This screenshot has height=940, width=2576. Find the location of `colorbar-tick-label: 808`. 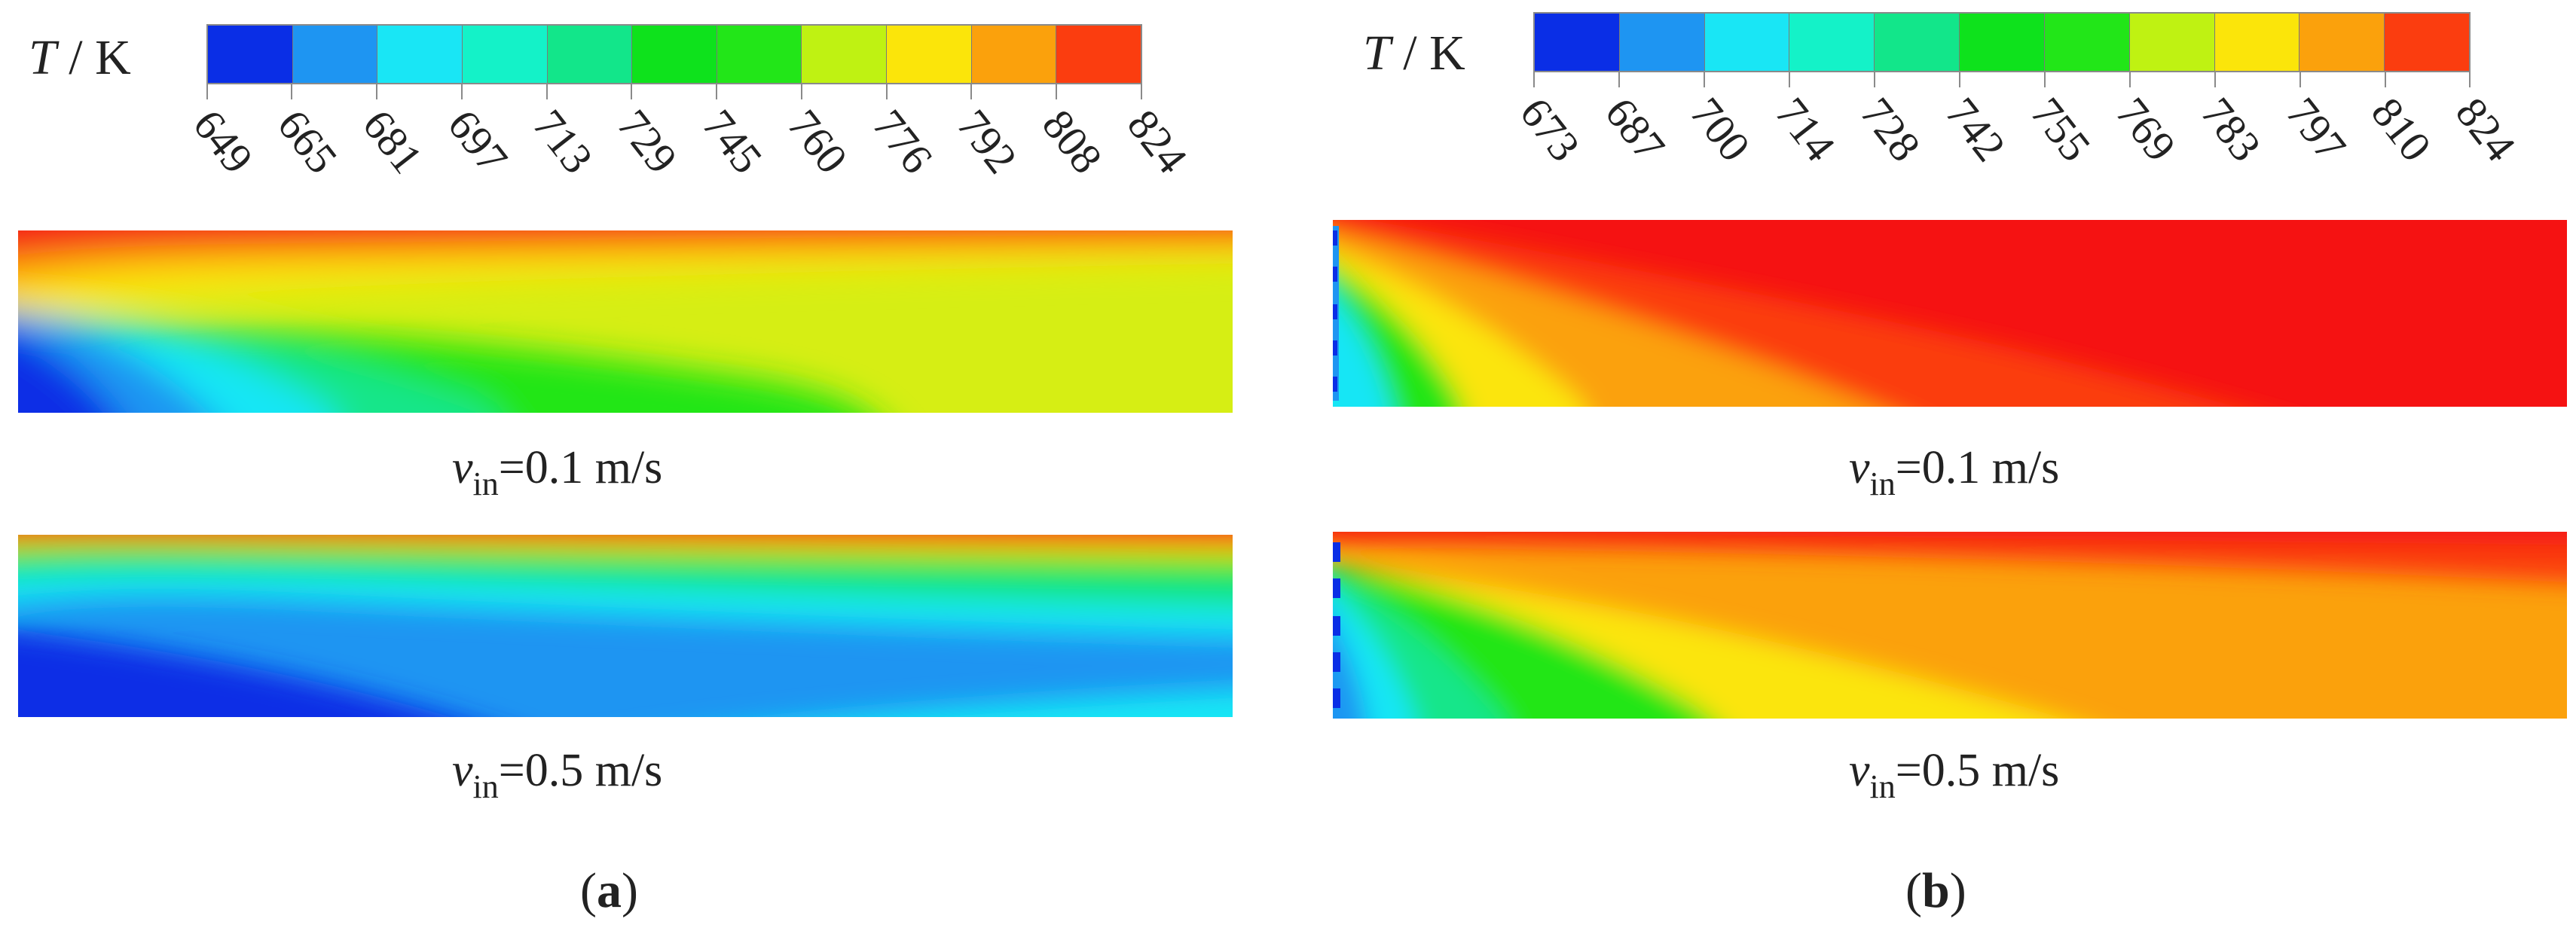

colorbar-tick-label: 808 is located at coordinates (1072, 141).